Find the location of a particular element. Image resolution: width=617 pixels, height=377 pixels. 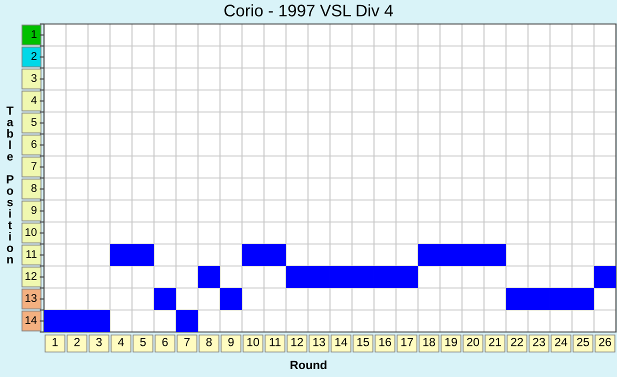

y-tick-label: 14 is located at coordinates (31, 320).